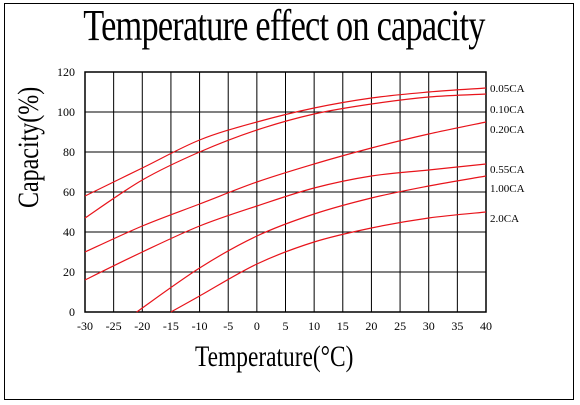  I want to click on series-label: 1.00CA, so click(507, 189).